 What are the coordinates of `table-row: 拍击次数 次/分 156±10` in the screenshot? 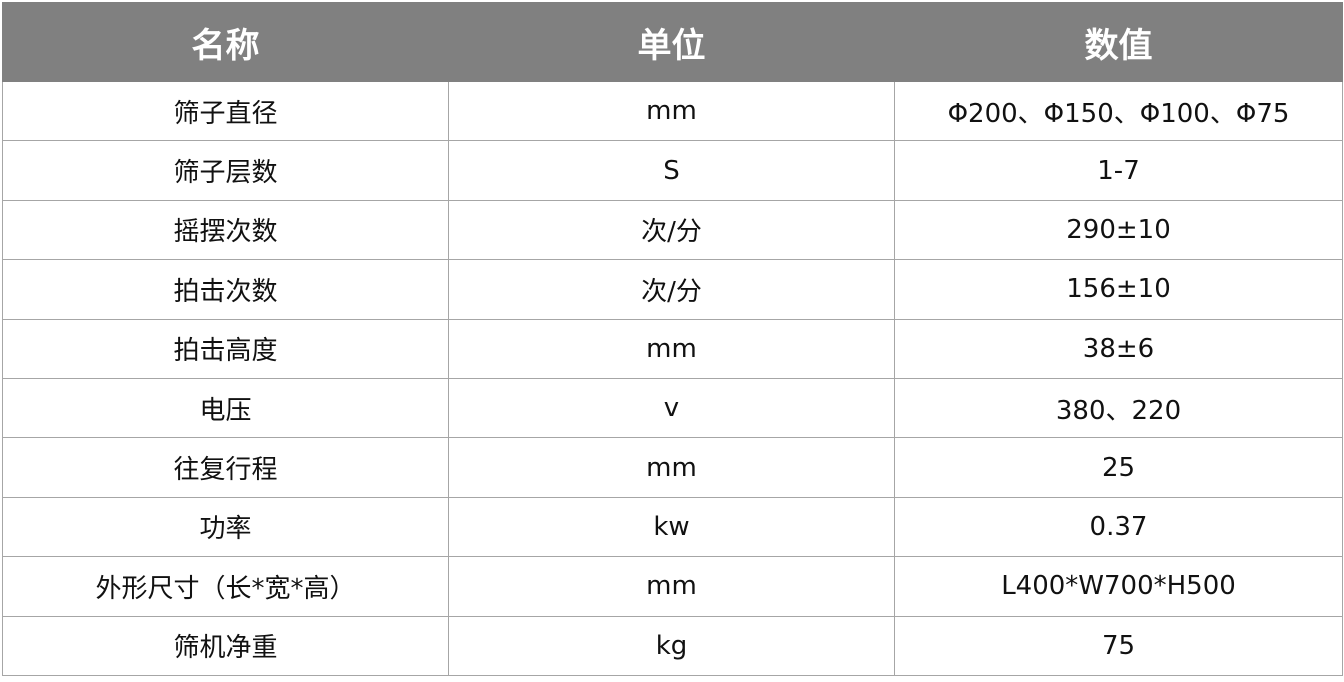 It's located at (672, 289).